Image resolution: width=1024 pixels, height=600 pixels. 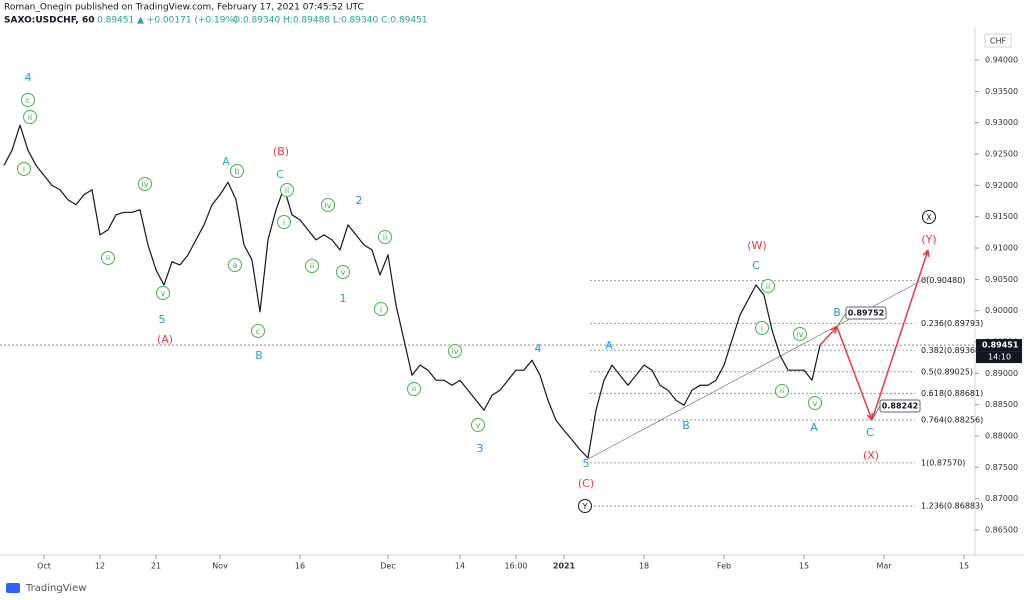 I want to click on y-tick-label: 0.93500, so click(x=1001, y=91).